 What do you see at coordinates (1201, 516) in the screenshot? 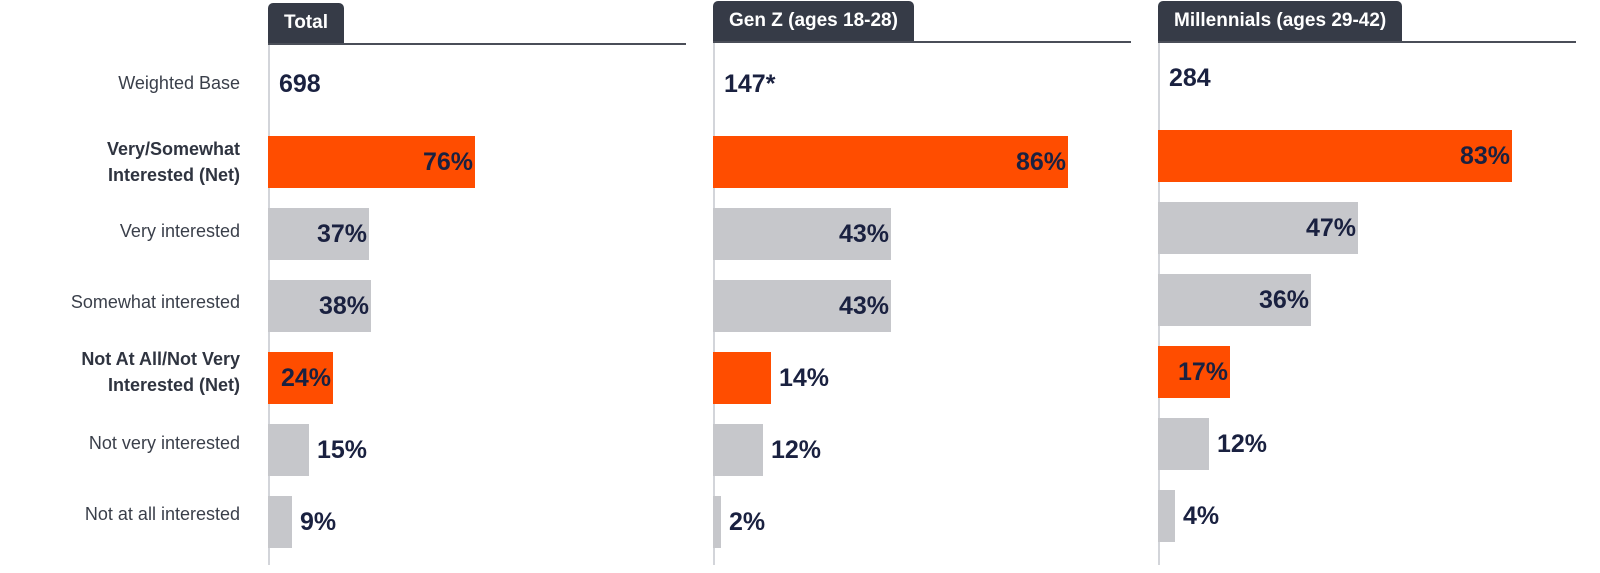
I see `bar-value-label: 4%` at bounding box center [1201, 516].